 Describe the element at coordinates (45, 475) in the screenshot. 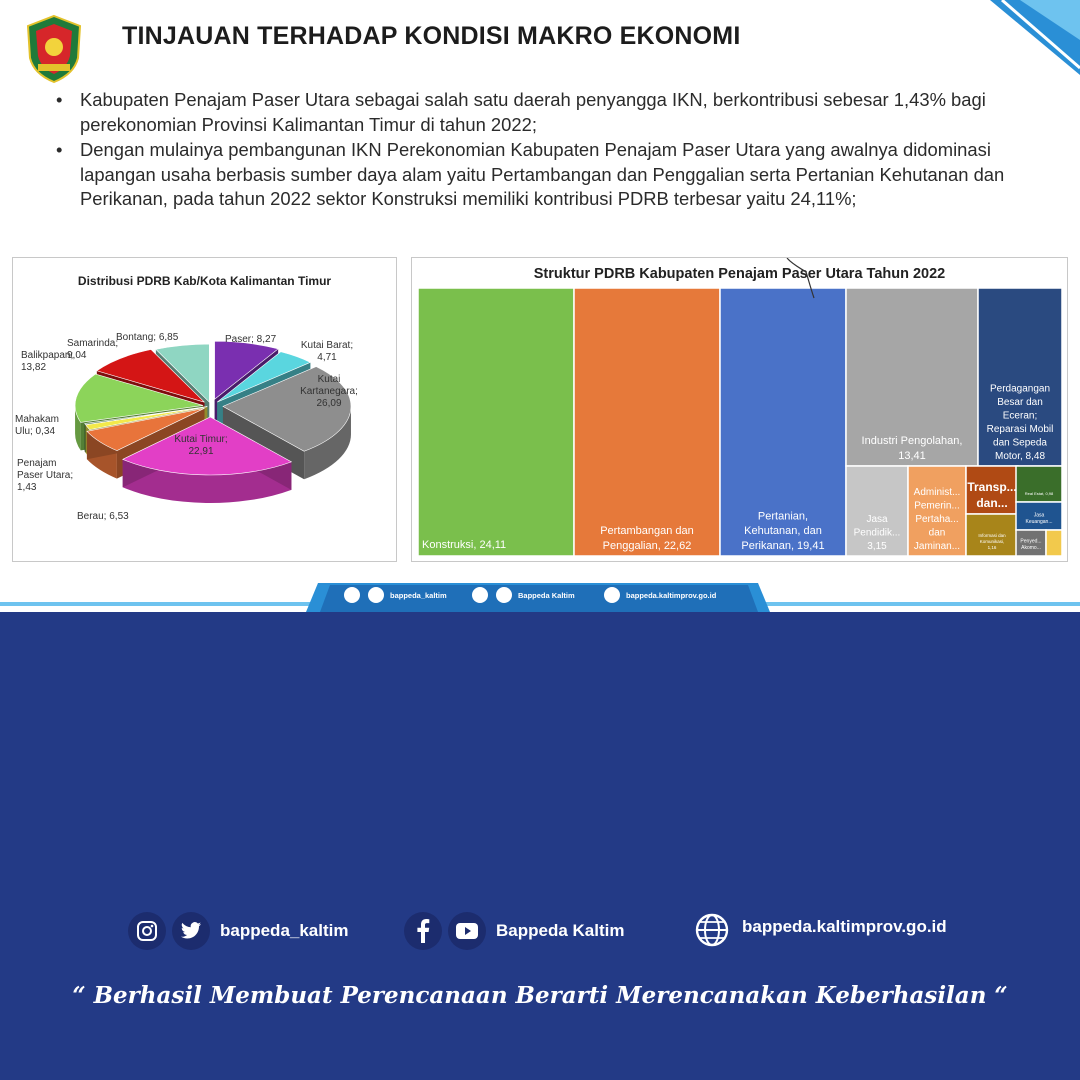

I see `pie-label-penajam-paser-utara: Penajam Paser Utara; 1,43` at that location.